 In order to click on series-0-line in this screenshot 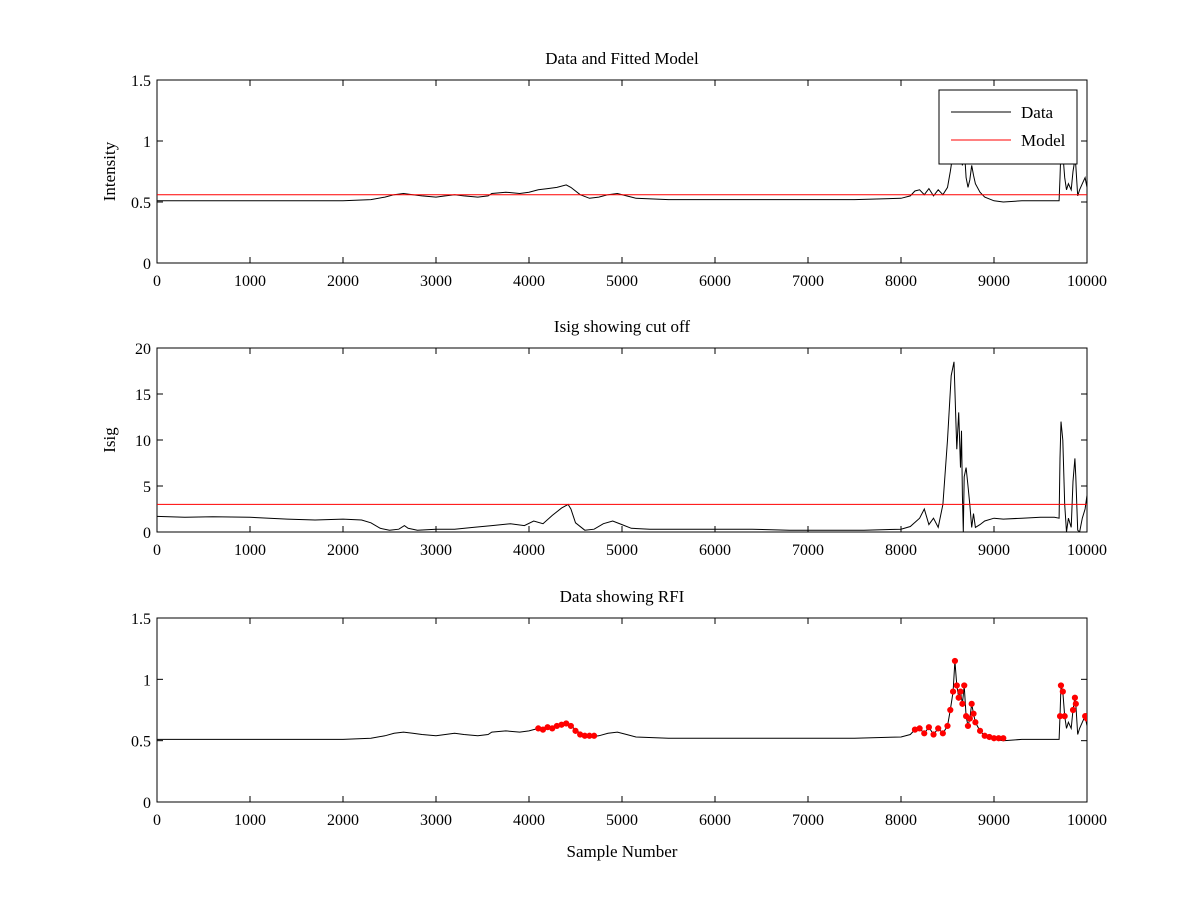, I will do `click(622, 446)`.